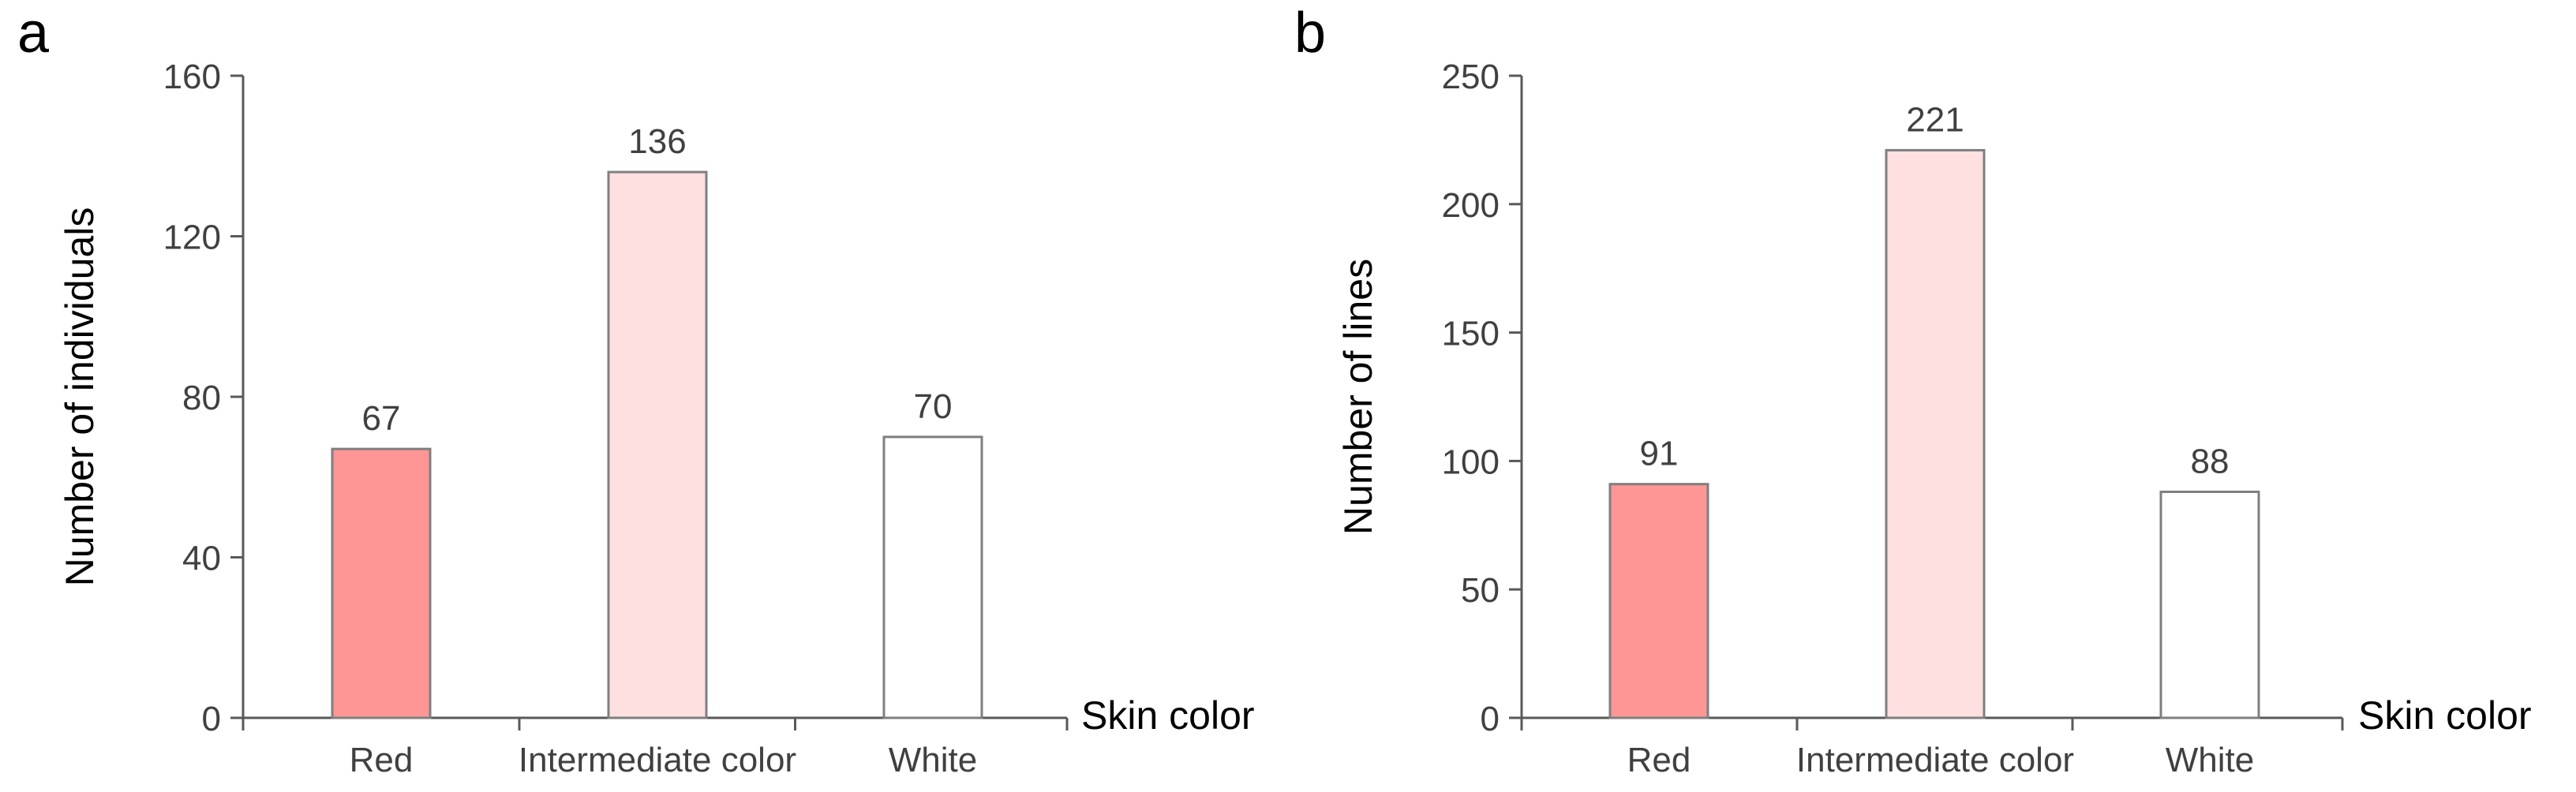 The height and width of the screenshot is (792, 2576). Describe the element at coordinates (201, 559) in the screenshot. I see `y-tick-label: 40` at that location.